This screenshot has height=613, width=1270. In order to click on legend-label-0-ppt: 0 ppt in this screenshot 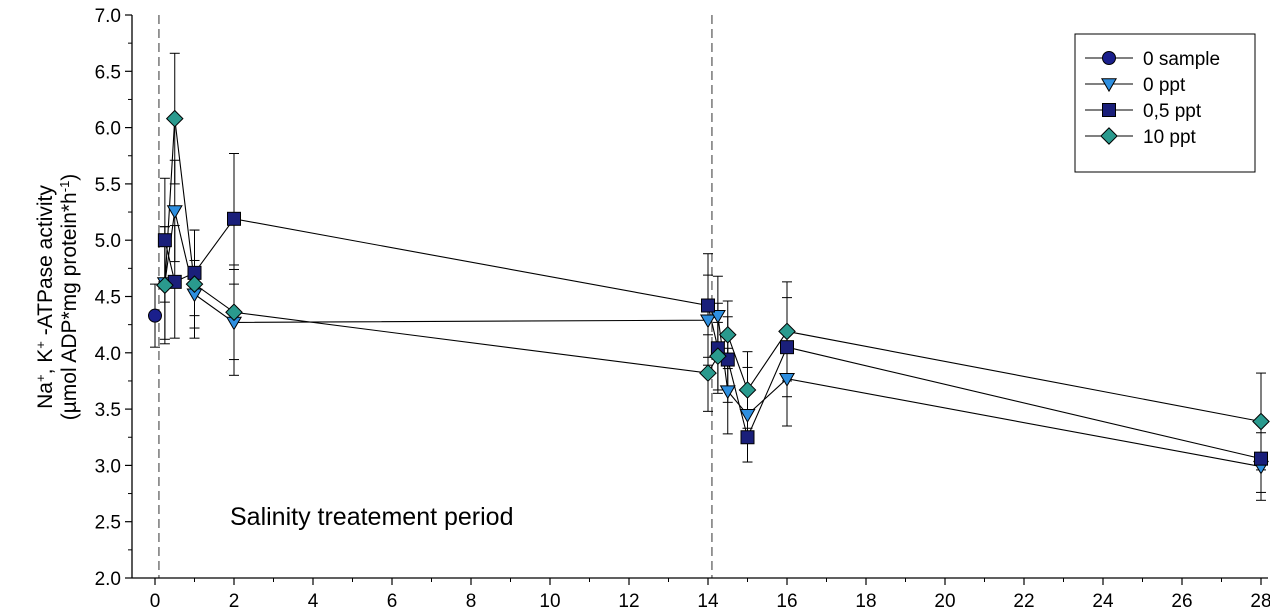, I will do `click(1164, 85)`.